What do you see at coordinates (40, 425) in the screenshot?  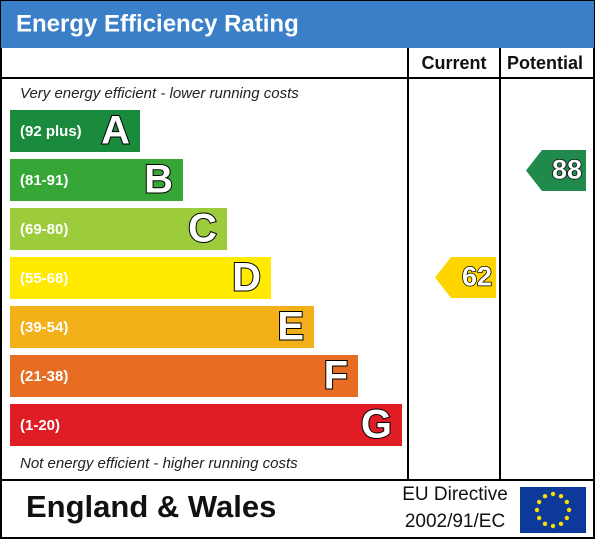 I see `band-range: (1-20)` at bounding box center [40, 425].